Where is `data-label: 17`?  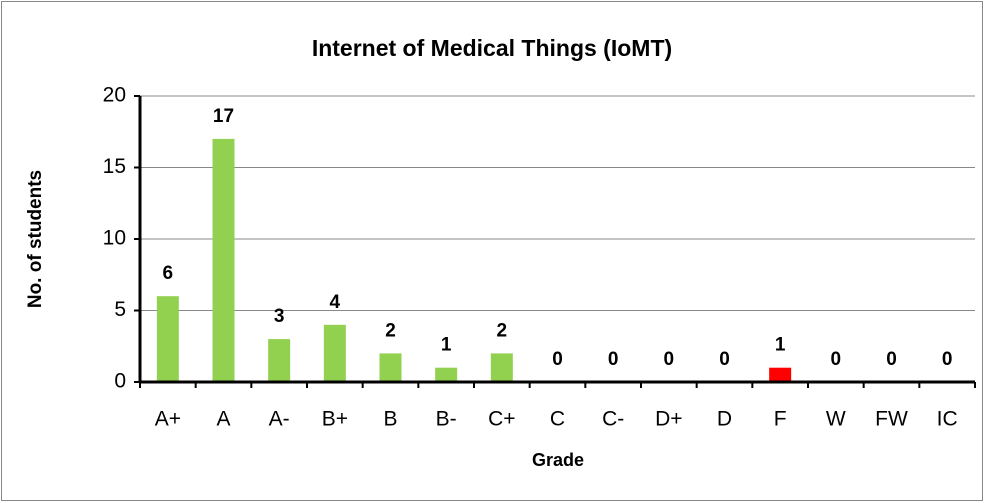
data-label: 17 is located at coordinates (223, 116).